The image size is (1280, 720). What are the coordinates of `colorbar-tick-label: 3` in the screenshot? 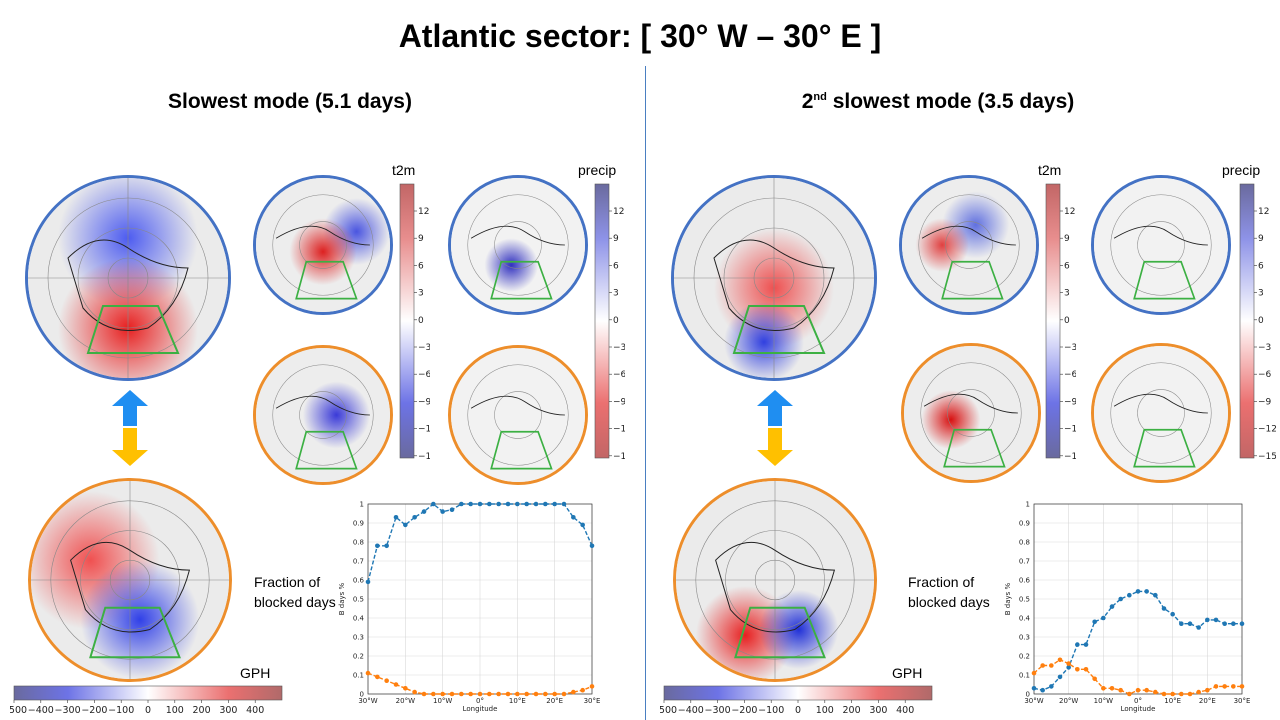 It's located at (421, 294).